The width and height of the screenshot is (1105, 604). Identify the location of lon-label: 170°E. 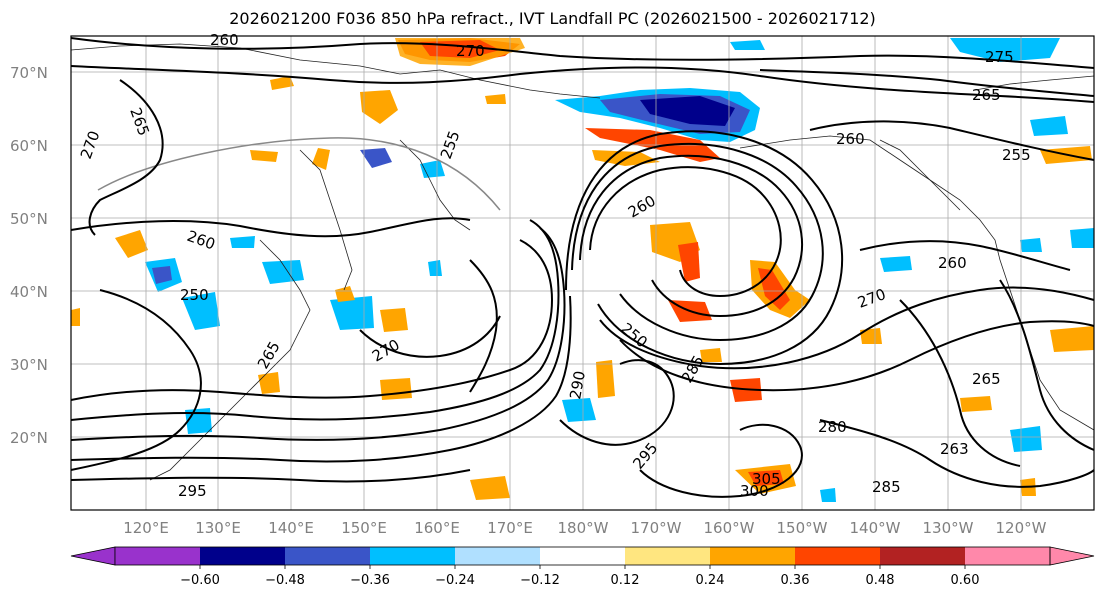
(510, 528).